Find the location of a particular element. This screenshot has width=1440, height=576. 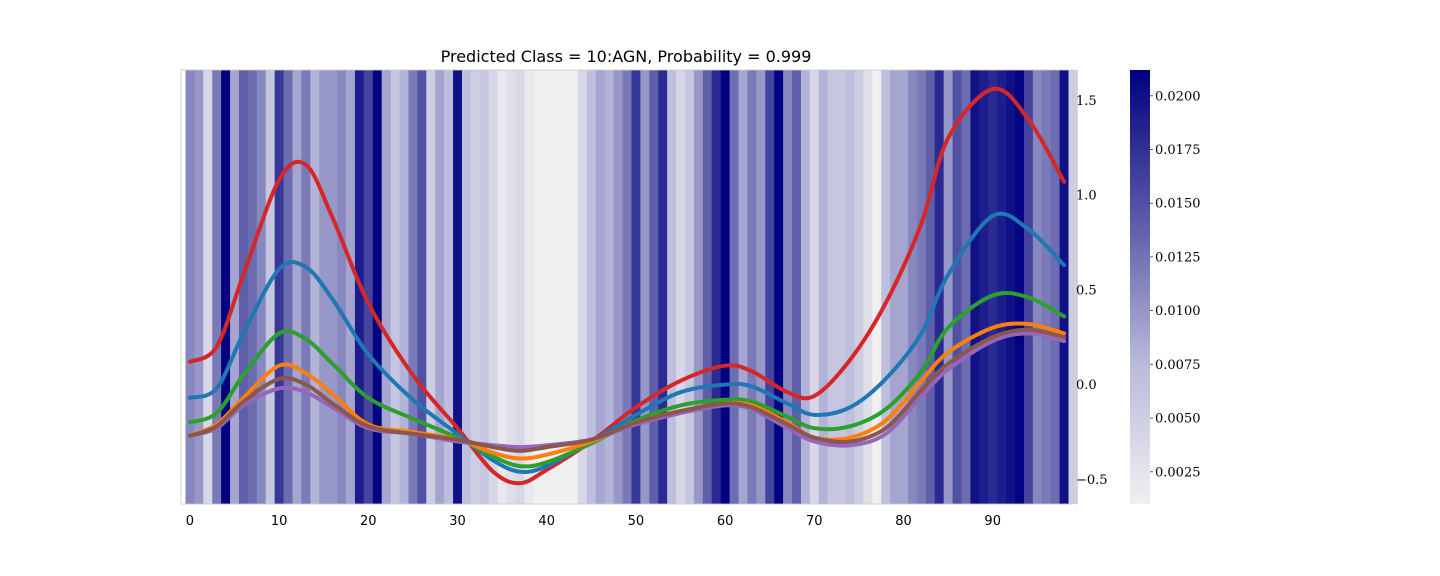

y-axis-right: −0.5 0.0 0.5 1.0 1.5 is located at coordinates (1092, 291).